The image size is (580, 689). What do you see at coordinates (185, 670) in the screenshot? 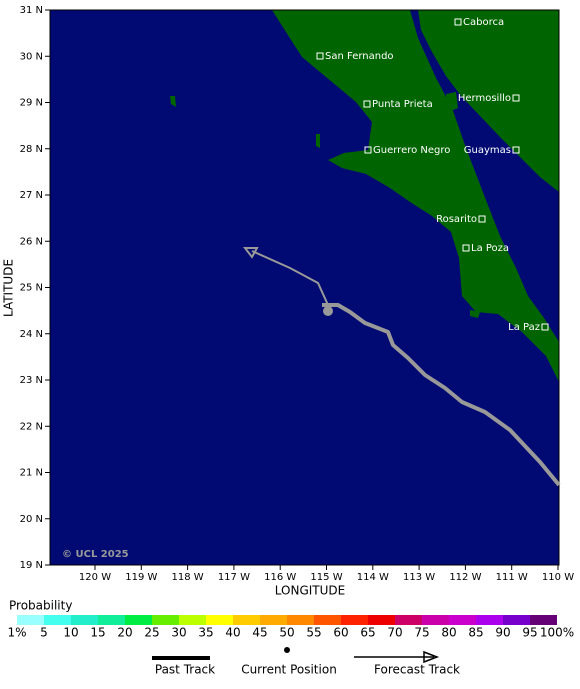
I see `past-track-label: Past Track` at bounding box center [185, 670].